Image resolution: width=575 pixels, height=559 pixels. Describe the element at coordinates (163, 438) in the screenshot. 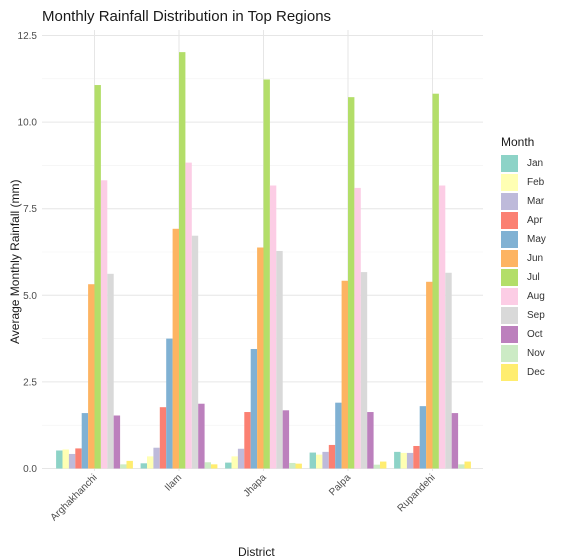

I see `bar-apr-ilam` at that location.